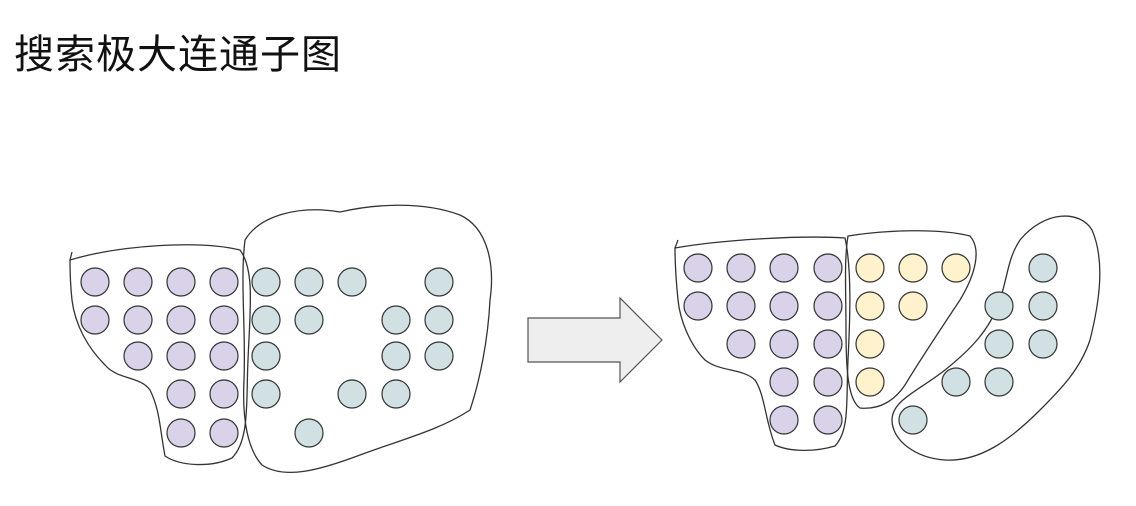 This screenshot has height=506, width=1136. What do you see at coordinates (178, 55) in the screenshot?
I see `page-title: 搜索极大连通子图` at bounding box center [178, 55].